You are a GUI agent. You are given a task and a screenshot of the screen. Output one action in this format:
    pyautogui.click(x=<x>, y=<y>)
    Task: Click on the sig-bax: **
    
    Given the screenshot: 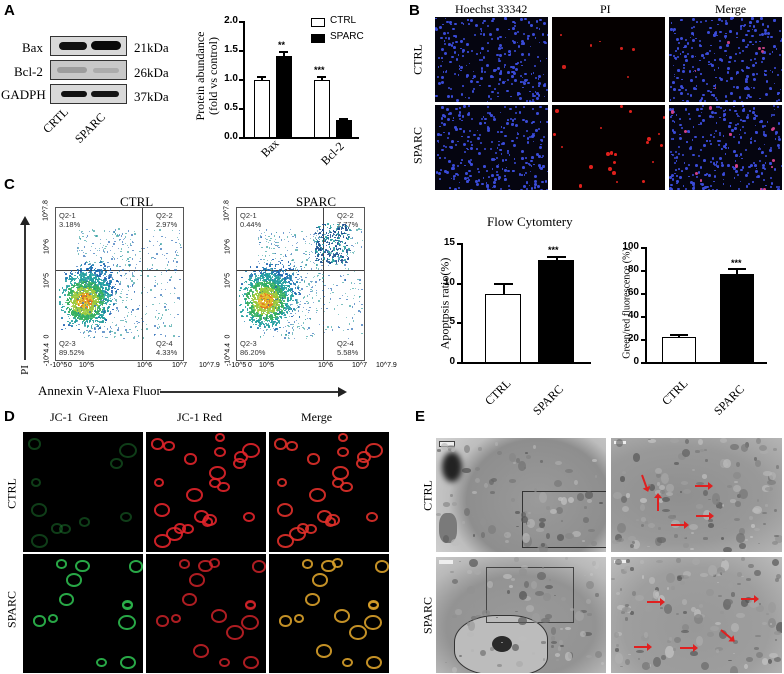 What is the action you would take?
    pyautogui.click(x=281, y=45)
    